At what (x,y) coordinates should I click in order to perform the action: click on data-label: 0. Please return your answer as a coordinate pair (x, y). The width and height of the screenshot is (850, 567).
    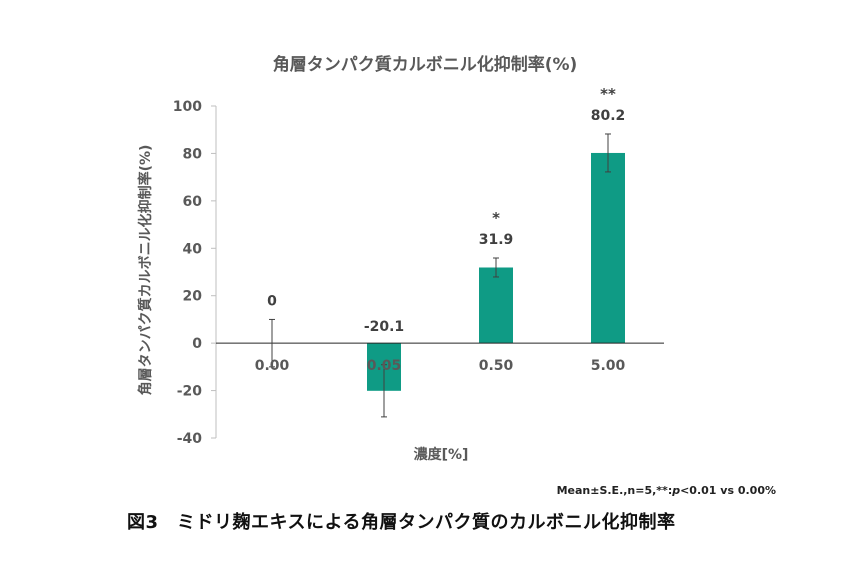
    Looking at the image, I should click on (272, 301).